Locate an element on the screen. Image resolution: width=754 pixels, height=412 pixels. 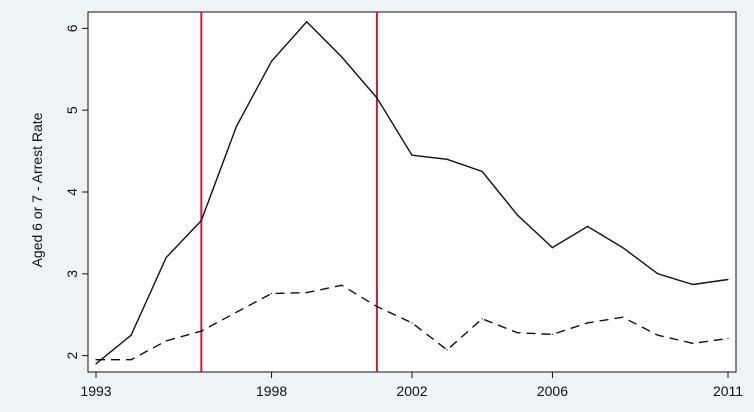
y-tick-label: 5 is located at coordinates (72, 110).